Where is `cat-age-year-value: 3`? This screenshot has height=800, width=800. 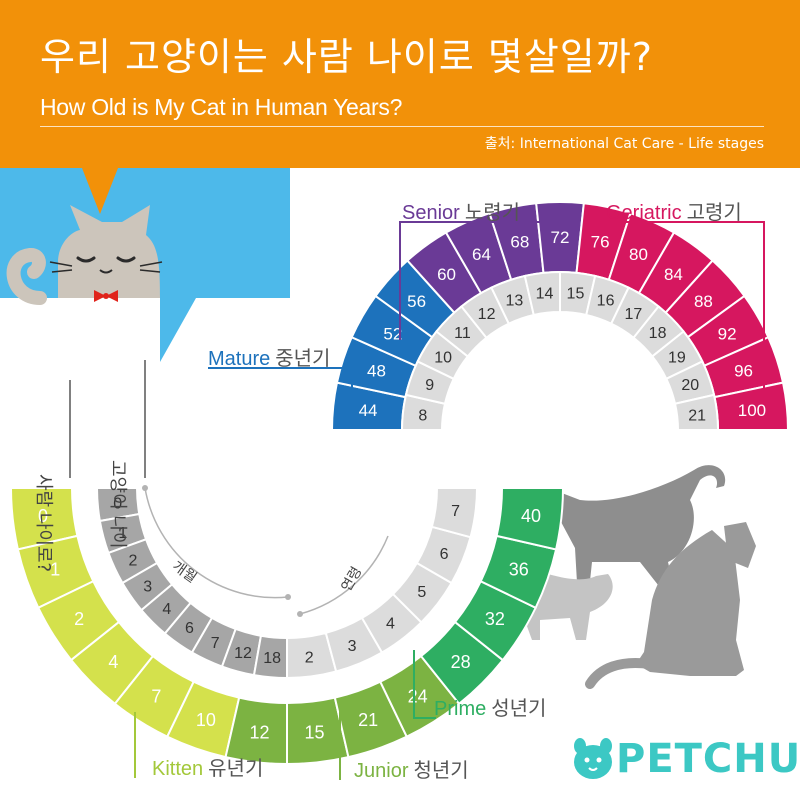 cat-age-year-value: 3 is located at coordinates (352, 646).